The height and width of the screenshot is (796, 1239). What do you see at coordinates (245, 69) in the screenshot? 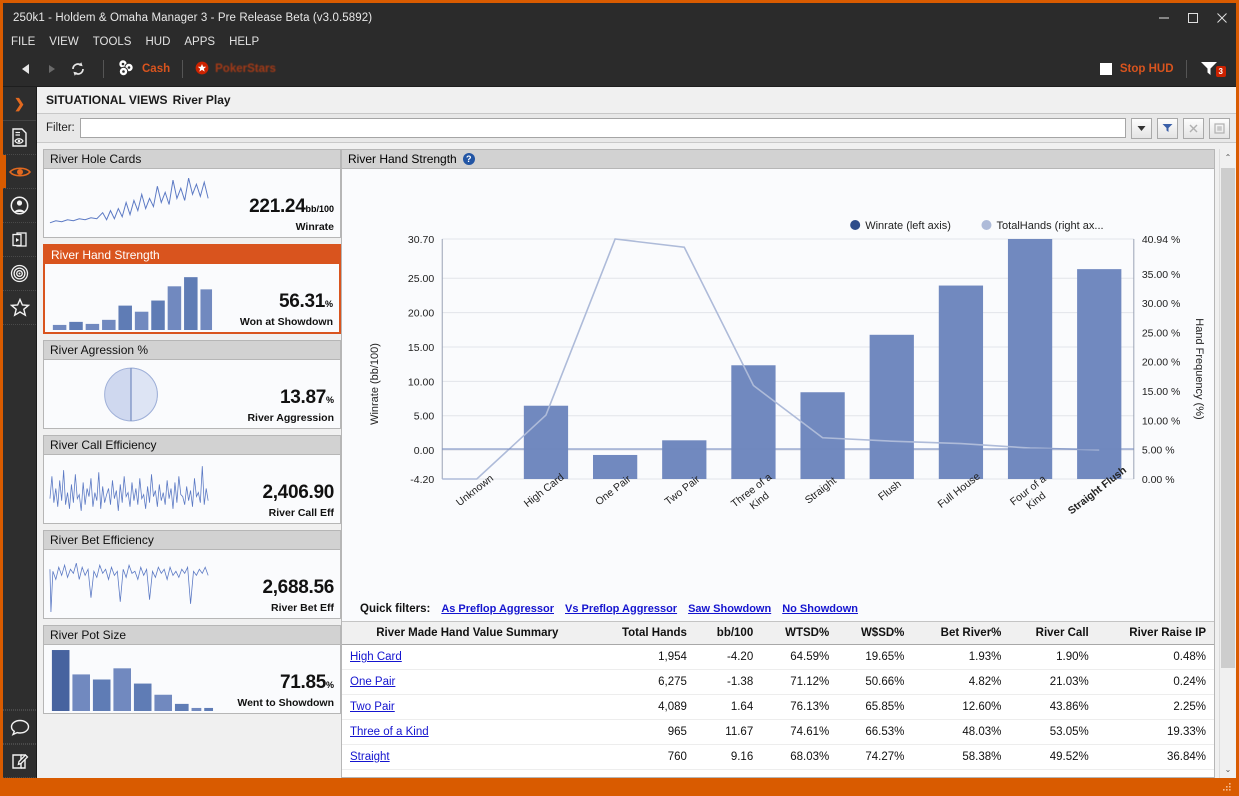
I see `site-label: PokerStars` at bounding box center [245, 69].